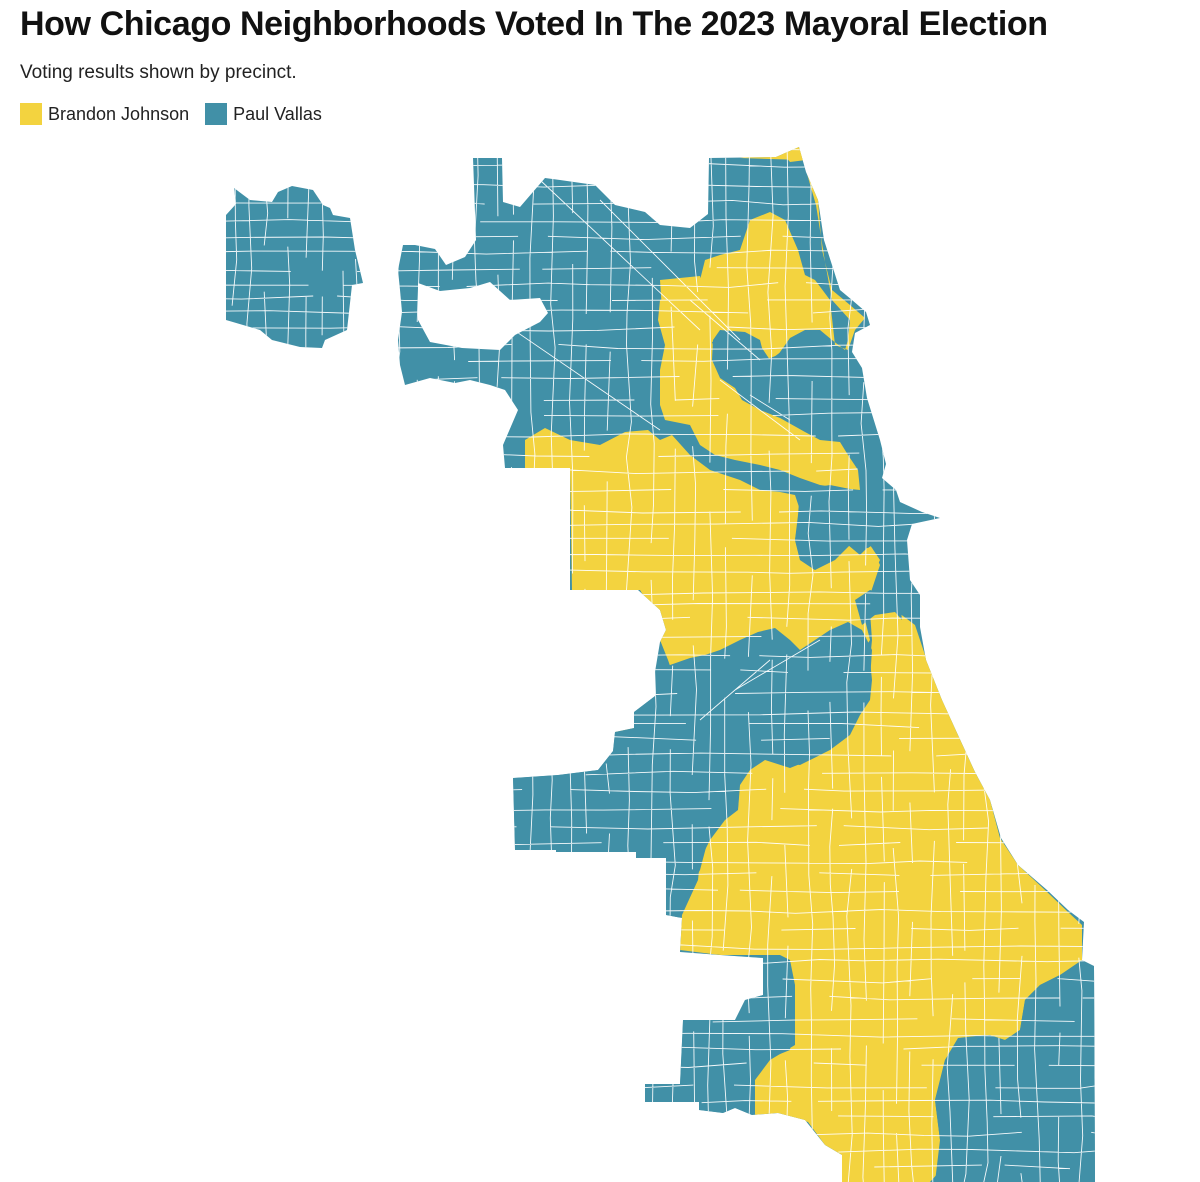 This screenshot has height=1182, width=1200. Describe the element at coordinates (31, 114) in the screenshot. I see `legend-swatch-johnson` at that location.